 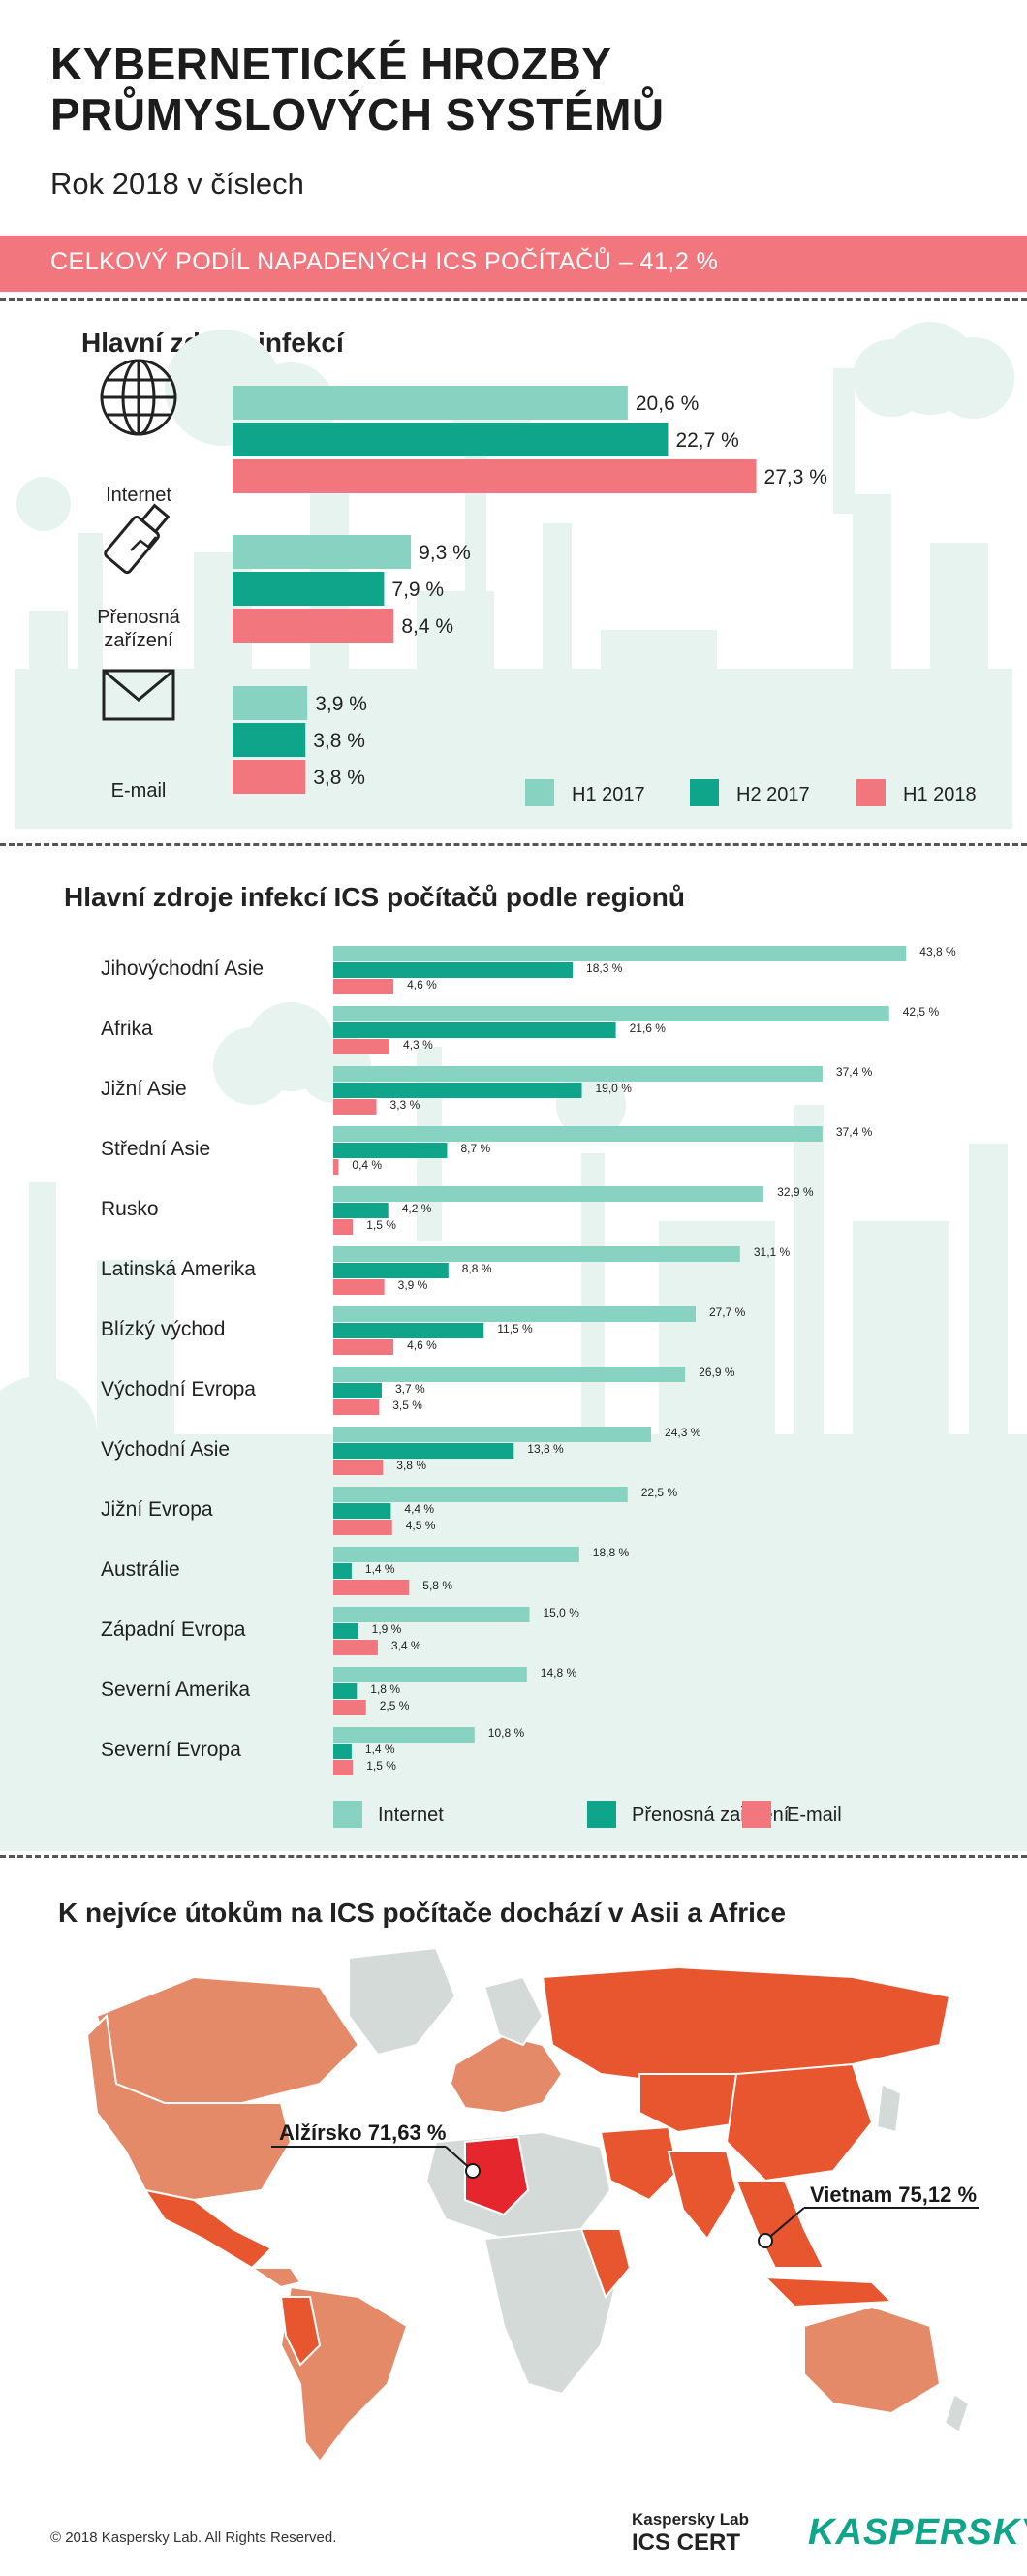 I want to click on bar-label-e-mail-h1-2018: 3,8 %, so click(x=339, y=778).